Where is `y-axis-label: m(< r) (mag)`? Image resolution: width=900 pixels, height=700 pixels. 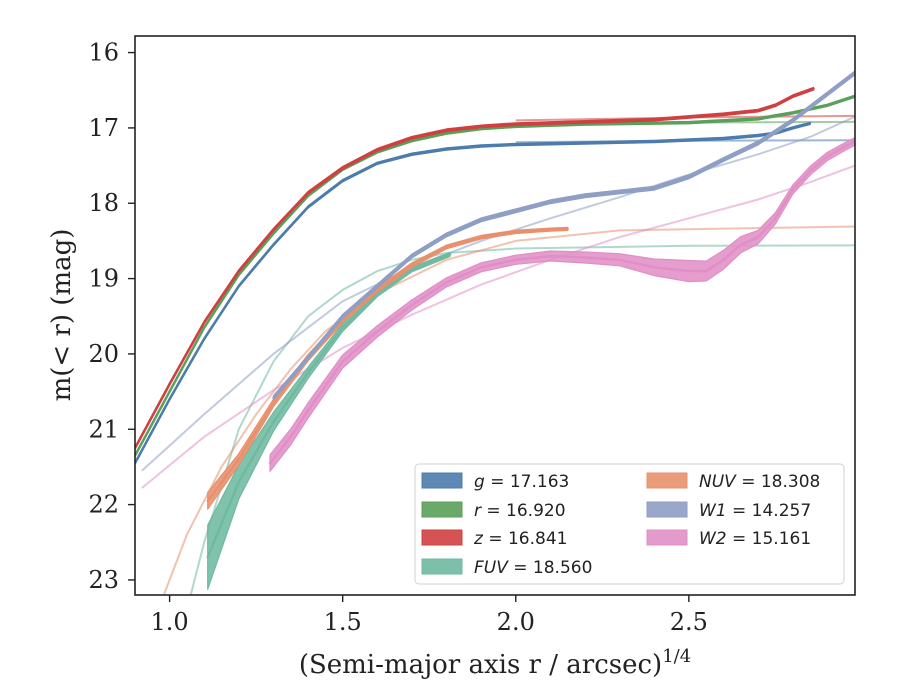 y-axis-label: m(< r) (mag) is located at coordinates (62, 315).